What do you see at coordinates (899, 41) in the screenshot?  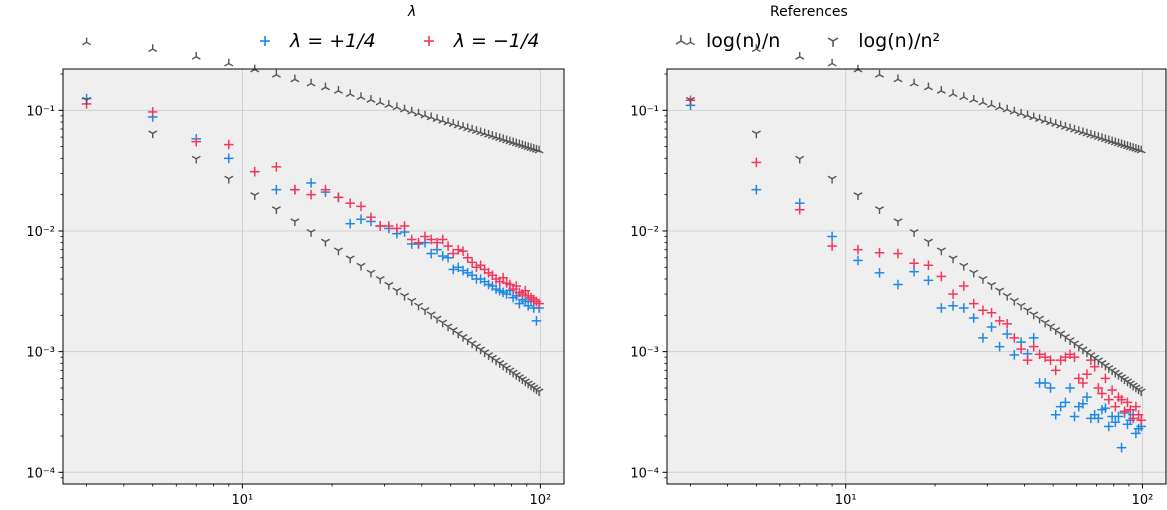 I see `legend-label-log-n-over-n2: log(n)/n²` at bounding box center [899, 41].